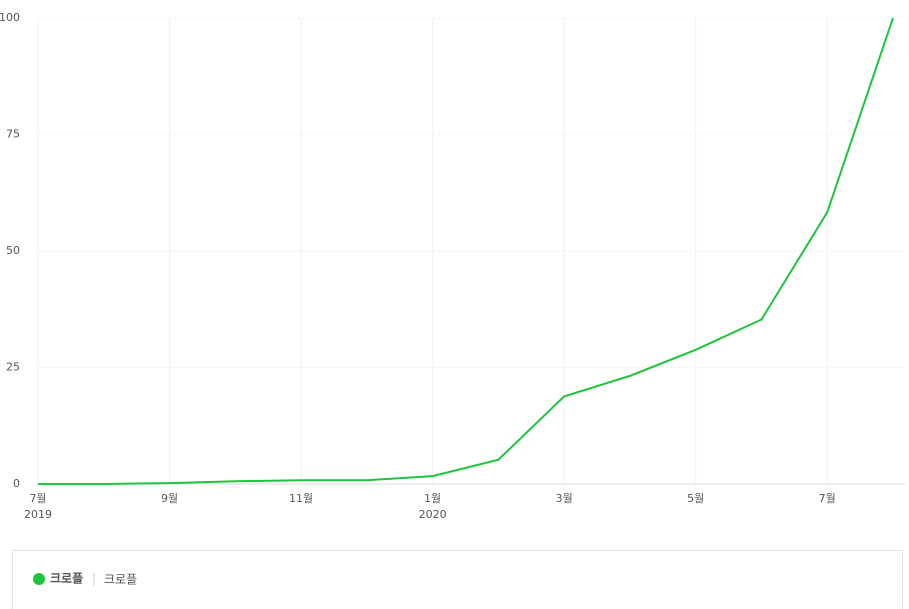  What do you see at coordinates (10, 17) in the screenshot?
I see `y-tick-label: 100` at bounding box center [10, 17].